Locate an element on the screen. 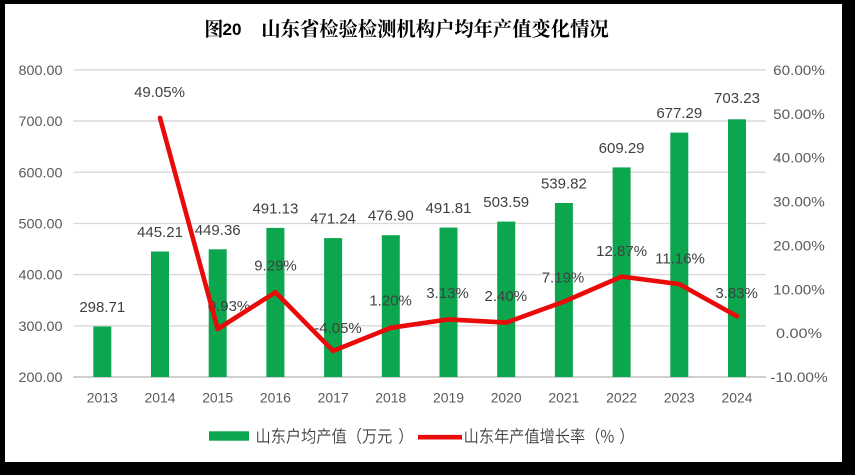 This screenshot has height=475, width=855. svg-text: 703.23 is located at coordinates (737, 98).